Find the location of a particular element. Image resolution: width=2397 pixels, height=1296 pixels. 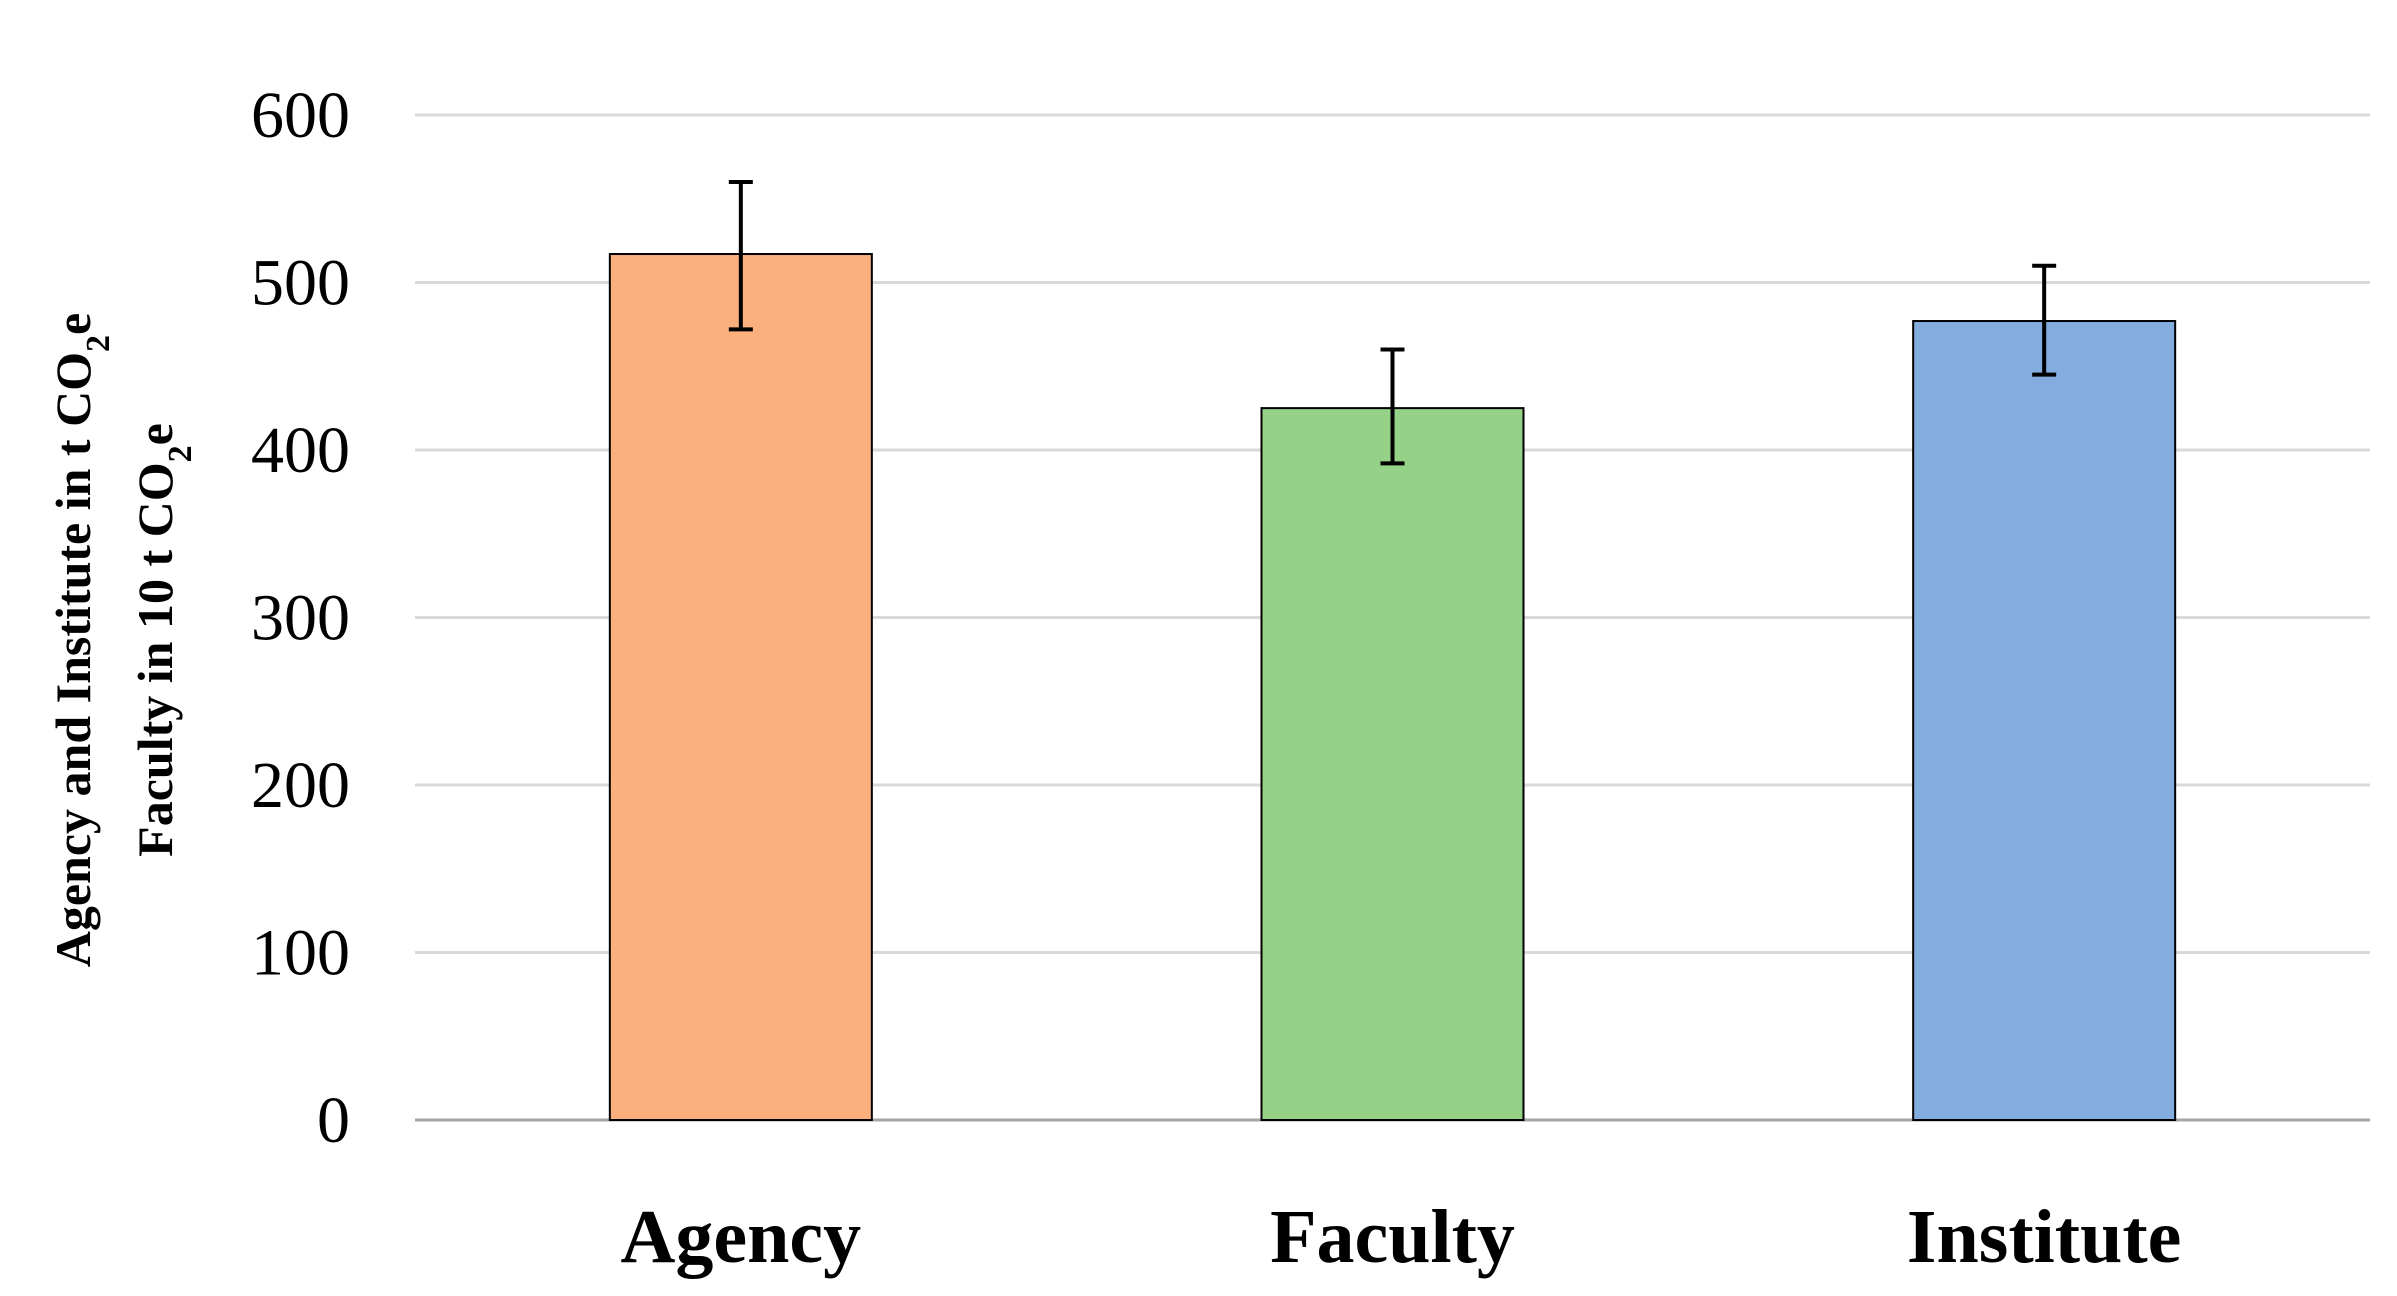

x-category-label: Agency is located at coordinates (741, 1237).